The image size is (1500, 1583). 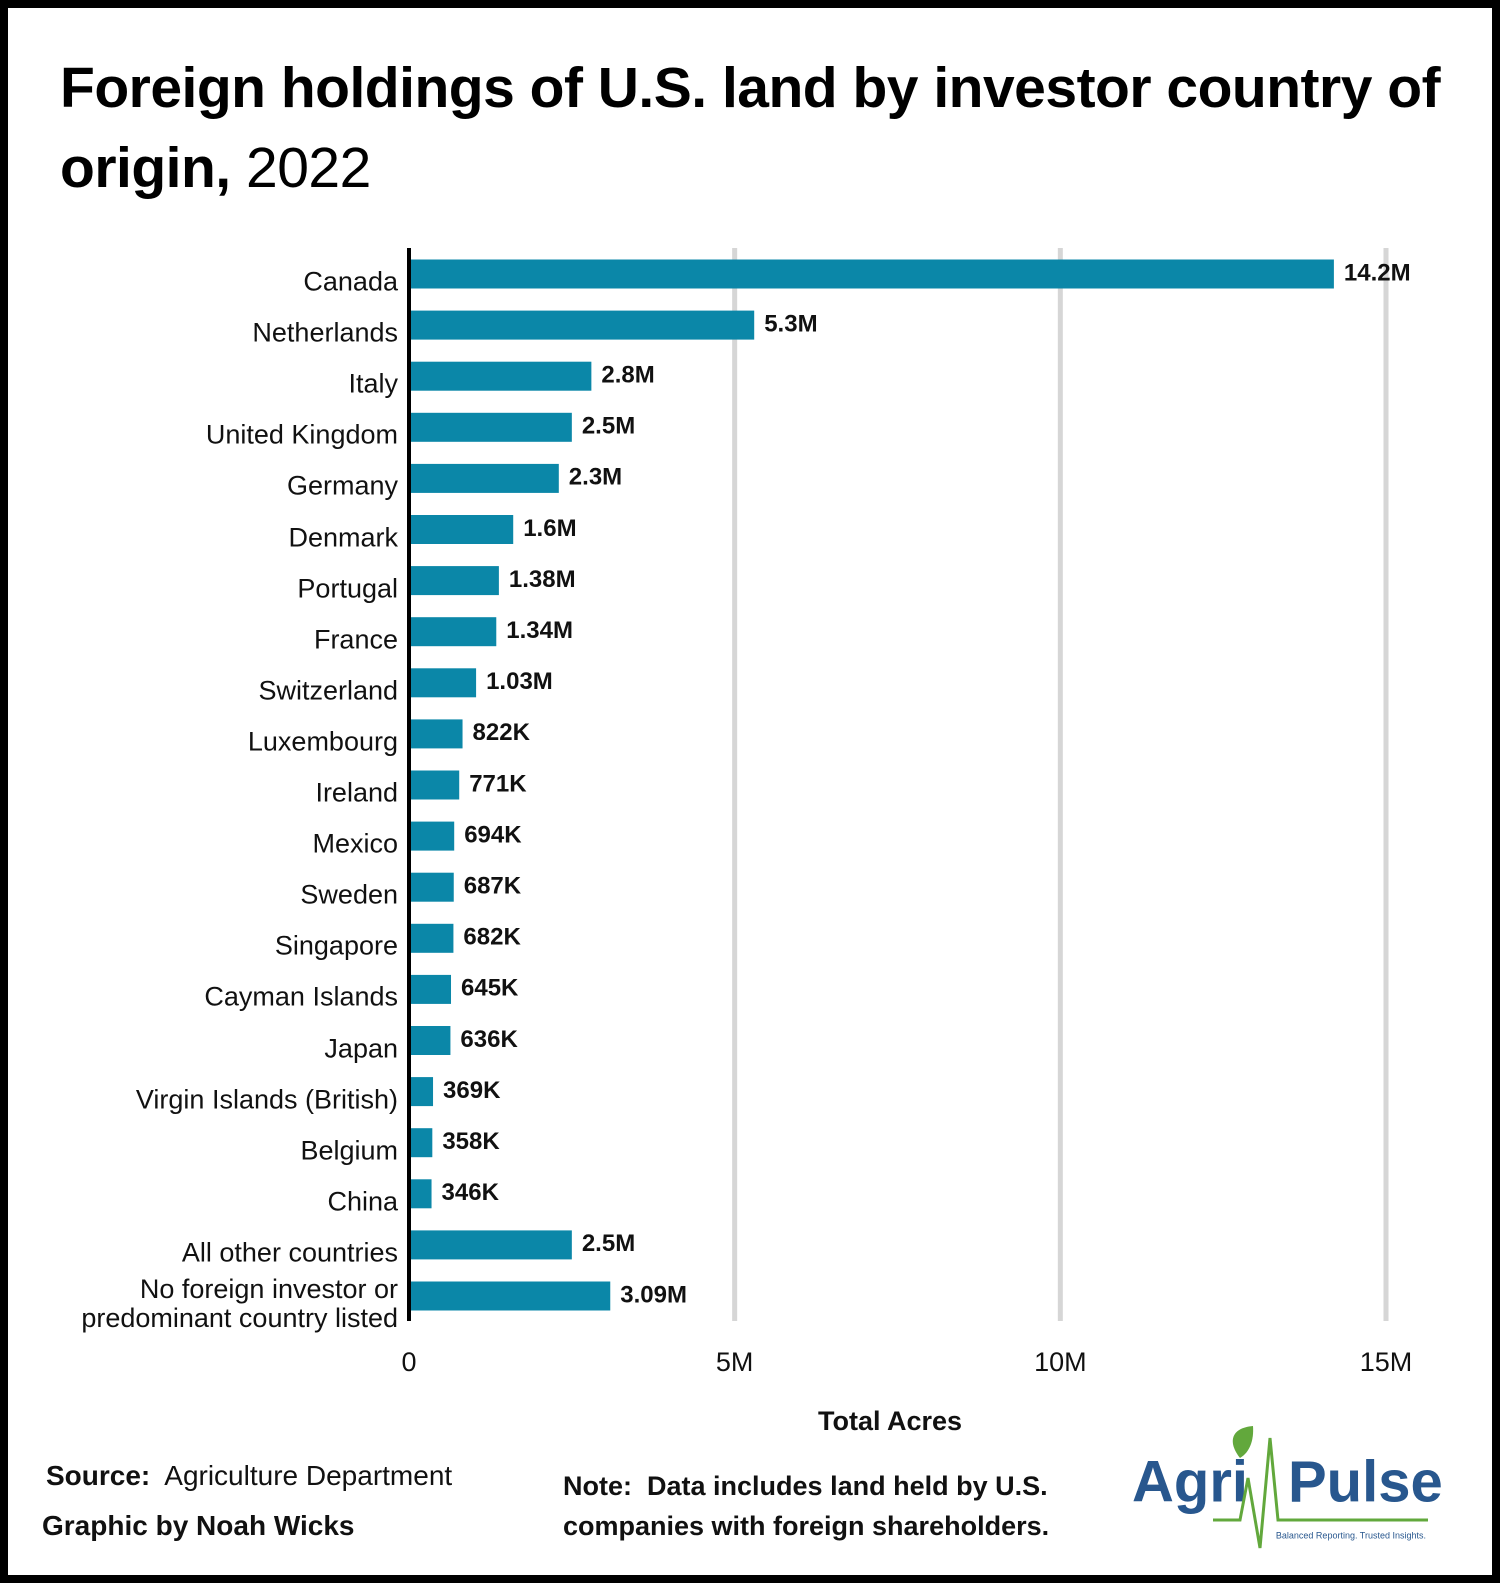 I want to click on value-label: 346K, so click(x=471, y=1192).